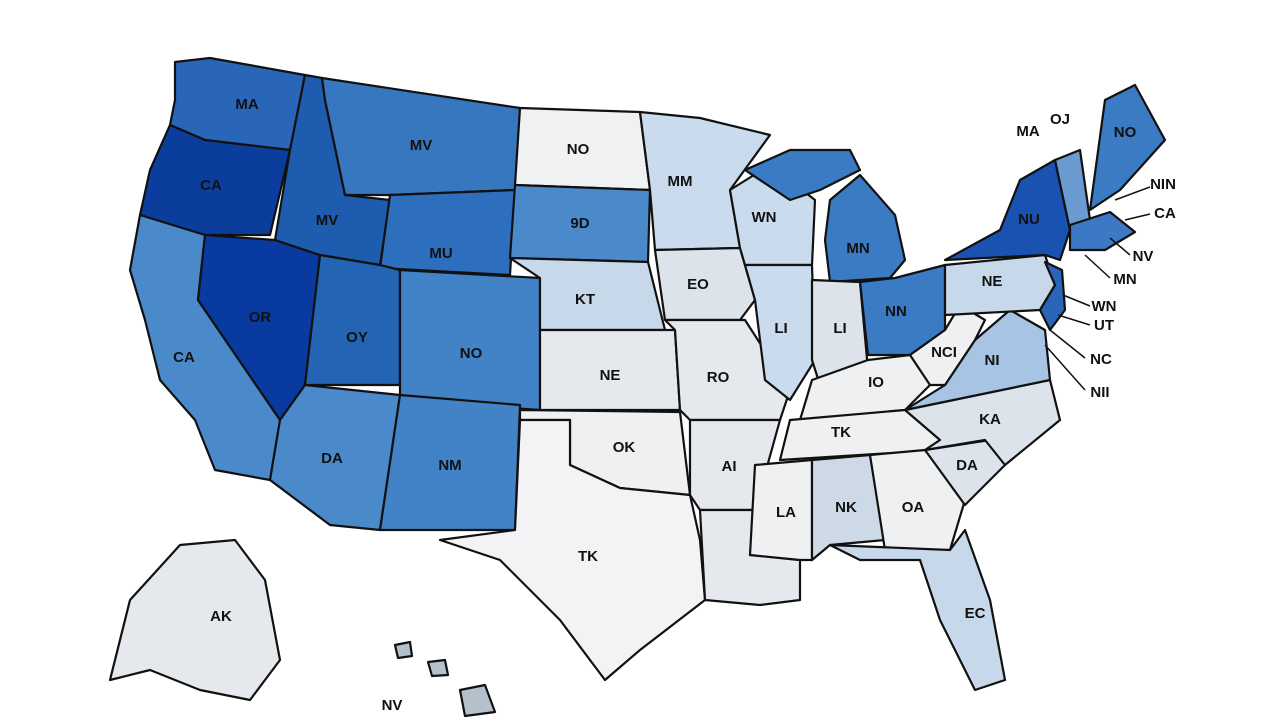 This screenshot has height=720, width=1280. What do you see at coordinates (195, 620) in the screenshot?
I see `state-ak` at bounding box center [195, 620].